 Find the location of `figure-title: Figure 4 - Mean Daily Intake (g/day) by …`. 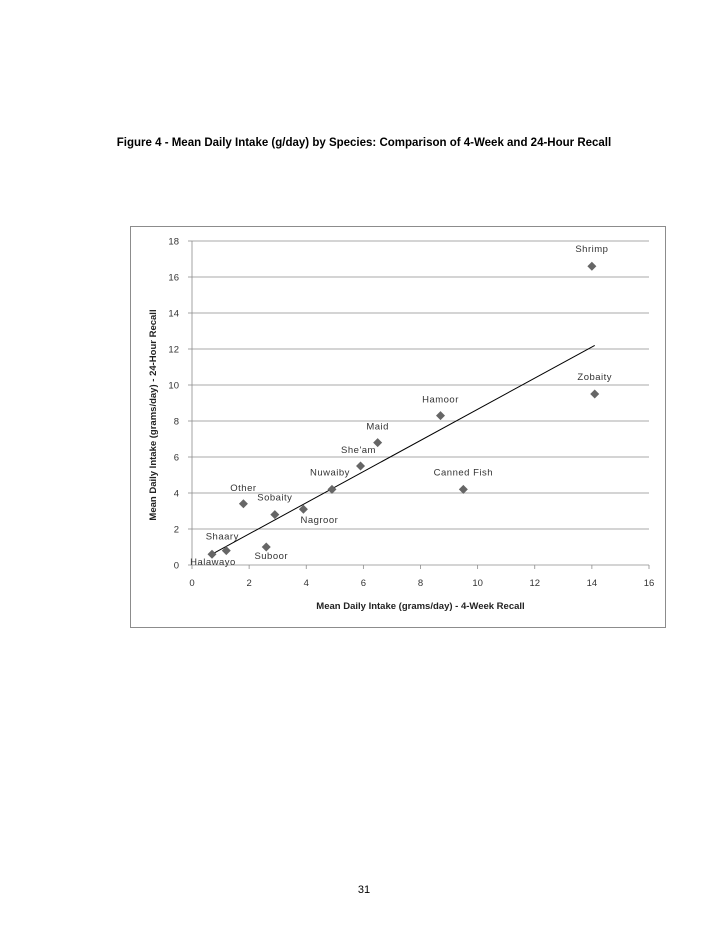

figure-title: Figure 4 - Mean Daily Intake (g/day) by … is located at coordinates (364, 143).